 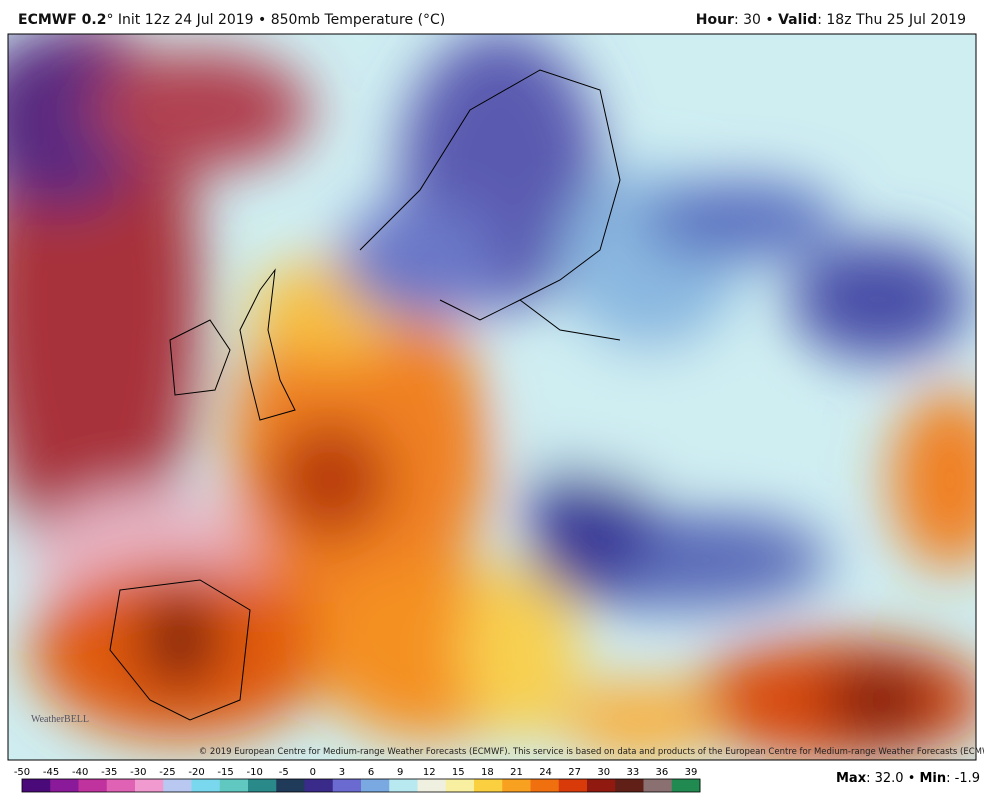 What do you see at coordinates (516, 772) in the screenshot?
I see `colorbar-tick-label: 21` at bounding box center [516, 772].